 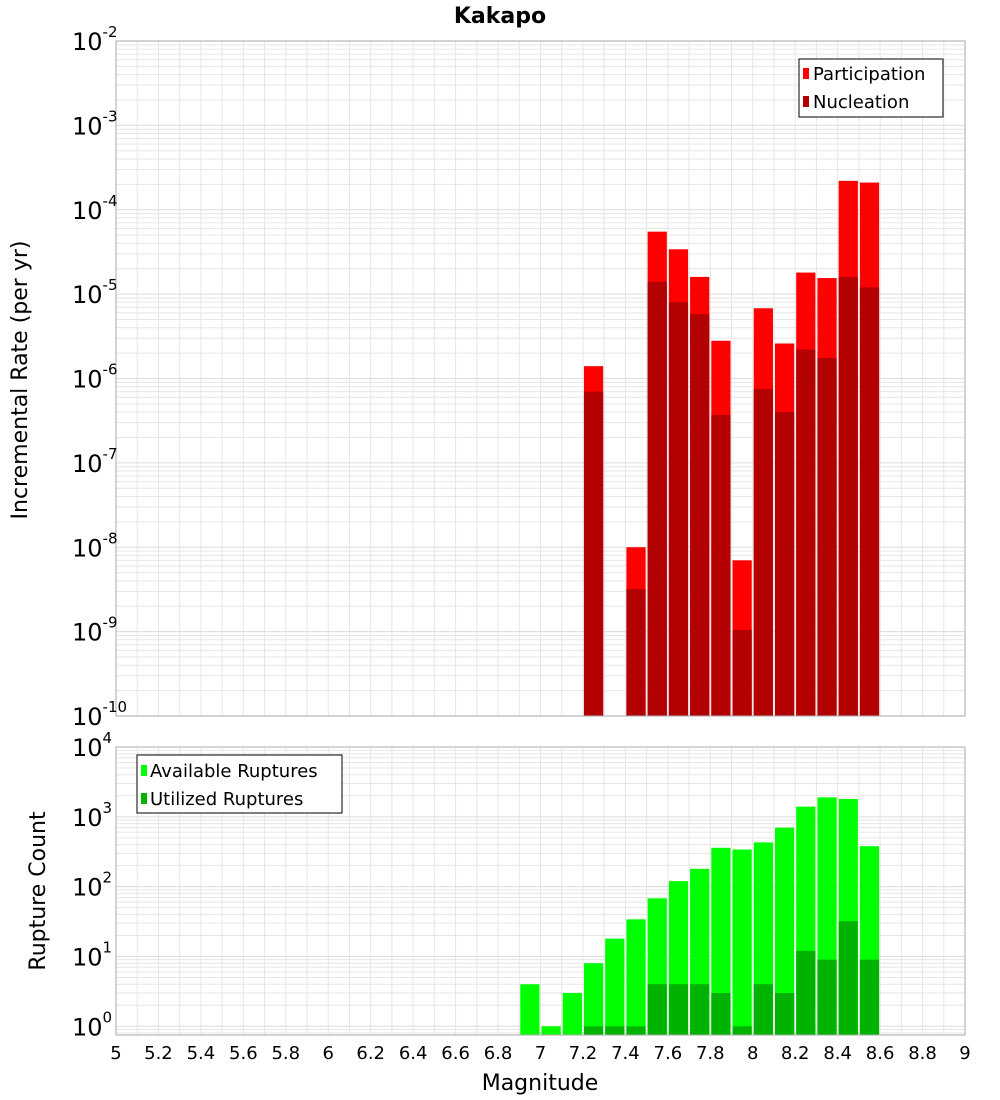 What do you see at coordinates (95, 208) in the screenshot?
I see `y-tick-label: 10⁻⁴` at bounding box center [95, 208].